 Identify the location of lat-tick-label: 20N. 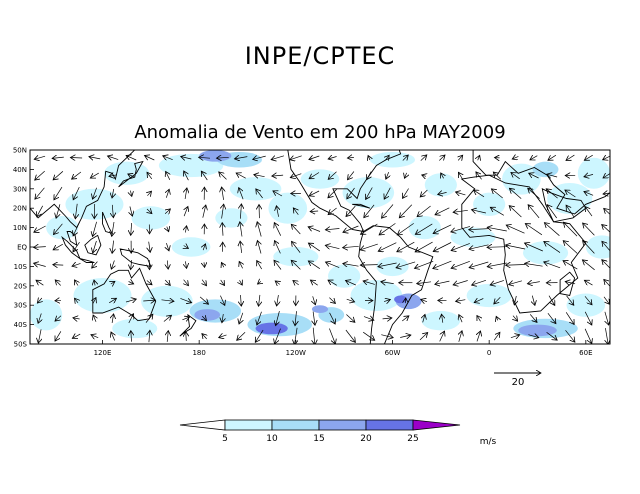
(20, 209).